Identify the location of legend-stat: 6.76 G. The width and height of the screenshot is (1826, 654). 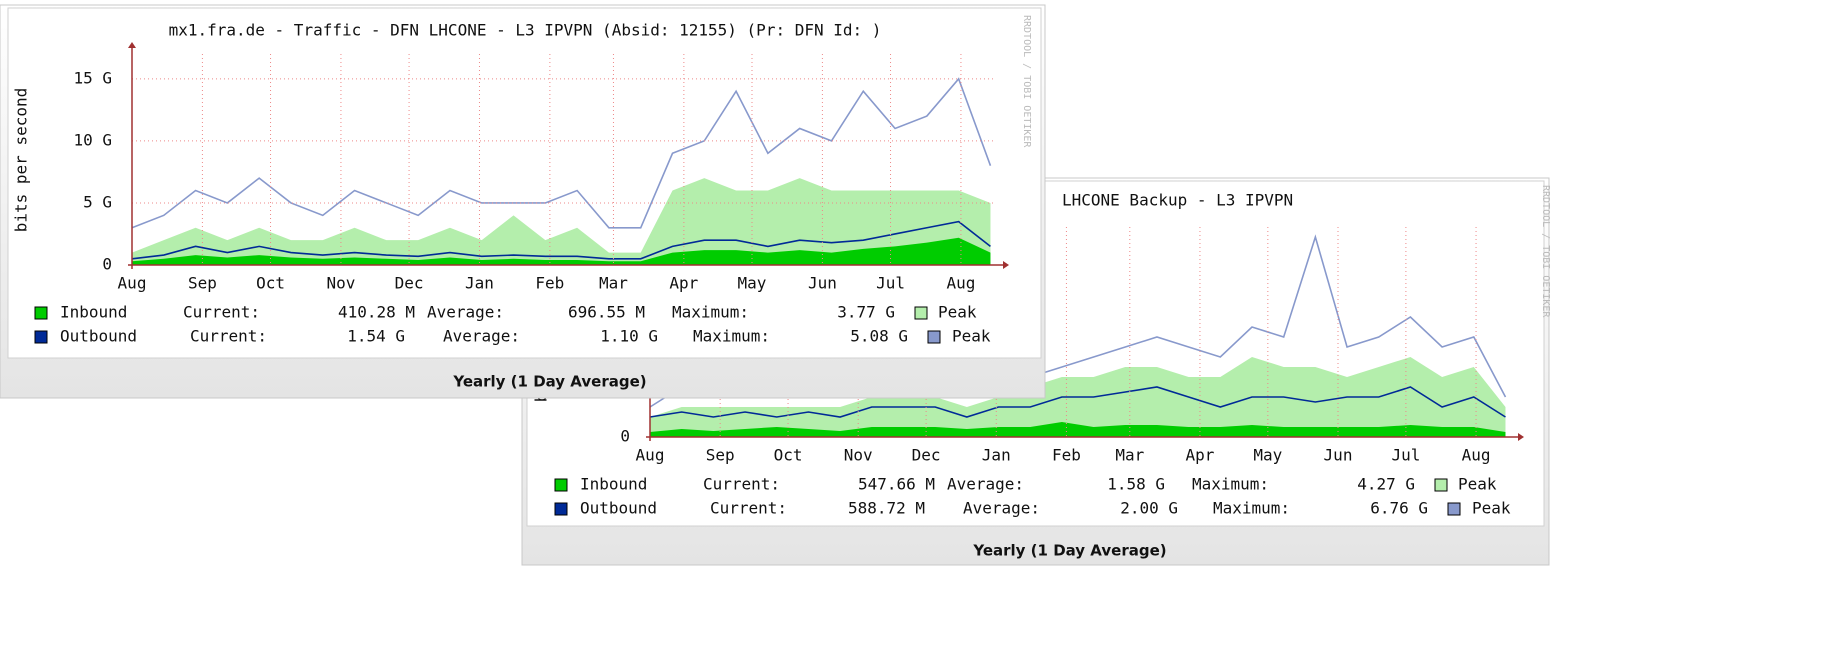
(1399, 508).